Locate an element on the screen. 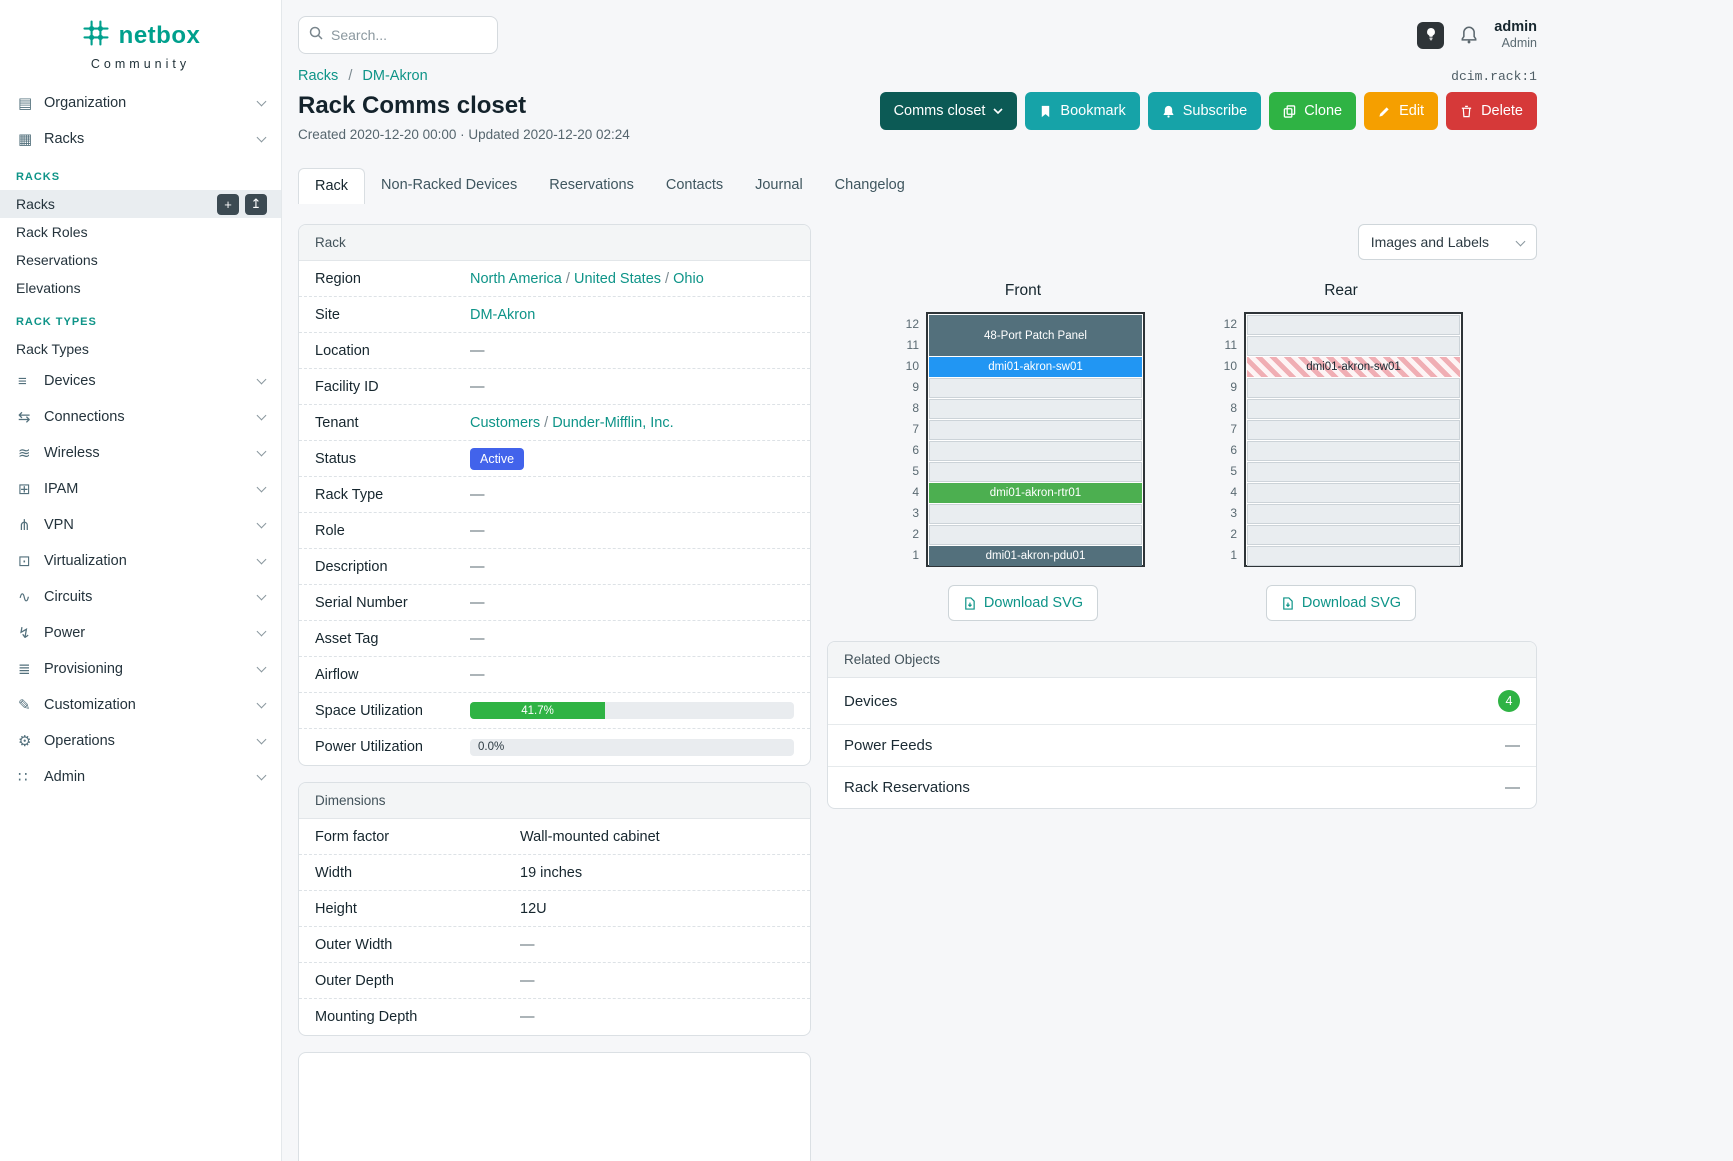  edit-button: Edit is located at coordinates (1401, 111).